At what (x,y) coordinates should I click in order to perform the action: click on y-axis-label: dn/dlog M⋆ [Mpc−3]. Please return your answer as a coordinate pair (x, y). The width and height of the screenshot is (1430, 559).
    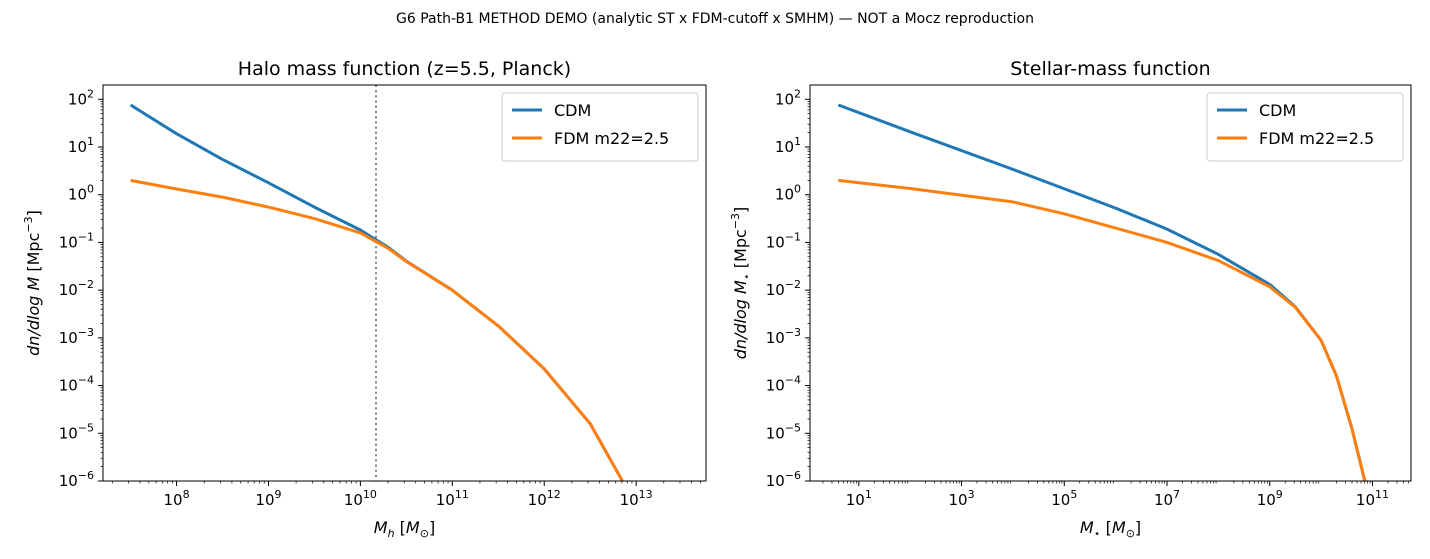
    Looking at the image, I should click on (741, 283).